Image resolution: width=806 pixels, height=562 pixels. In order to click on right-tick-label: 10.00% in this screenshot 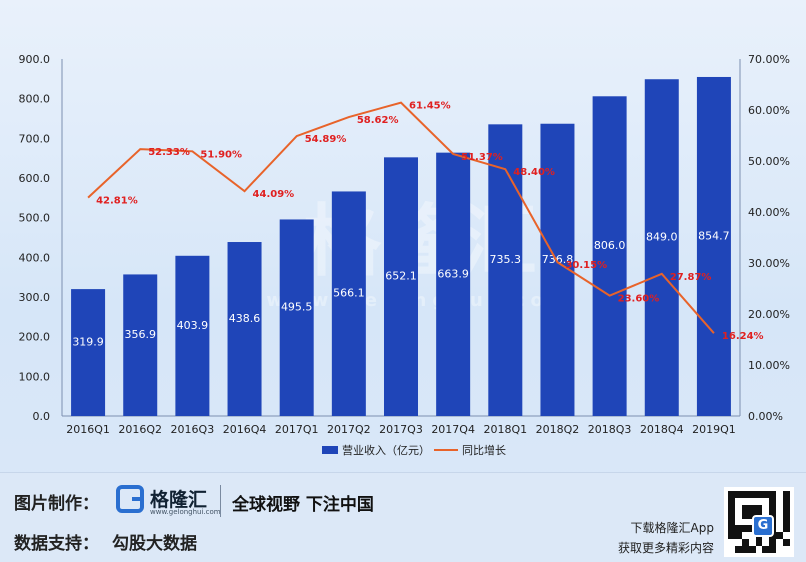, I will do `click(769, 365)`.